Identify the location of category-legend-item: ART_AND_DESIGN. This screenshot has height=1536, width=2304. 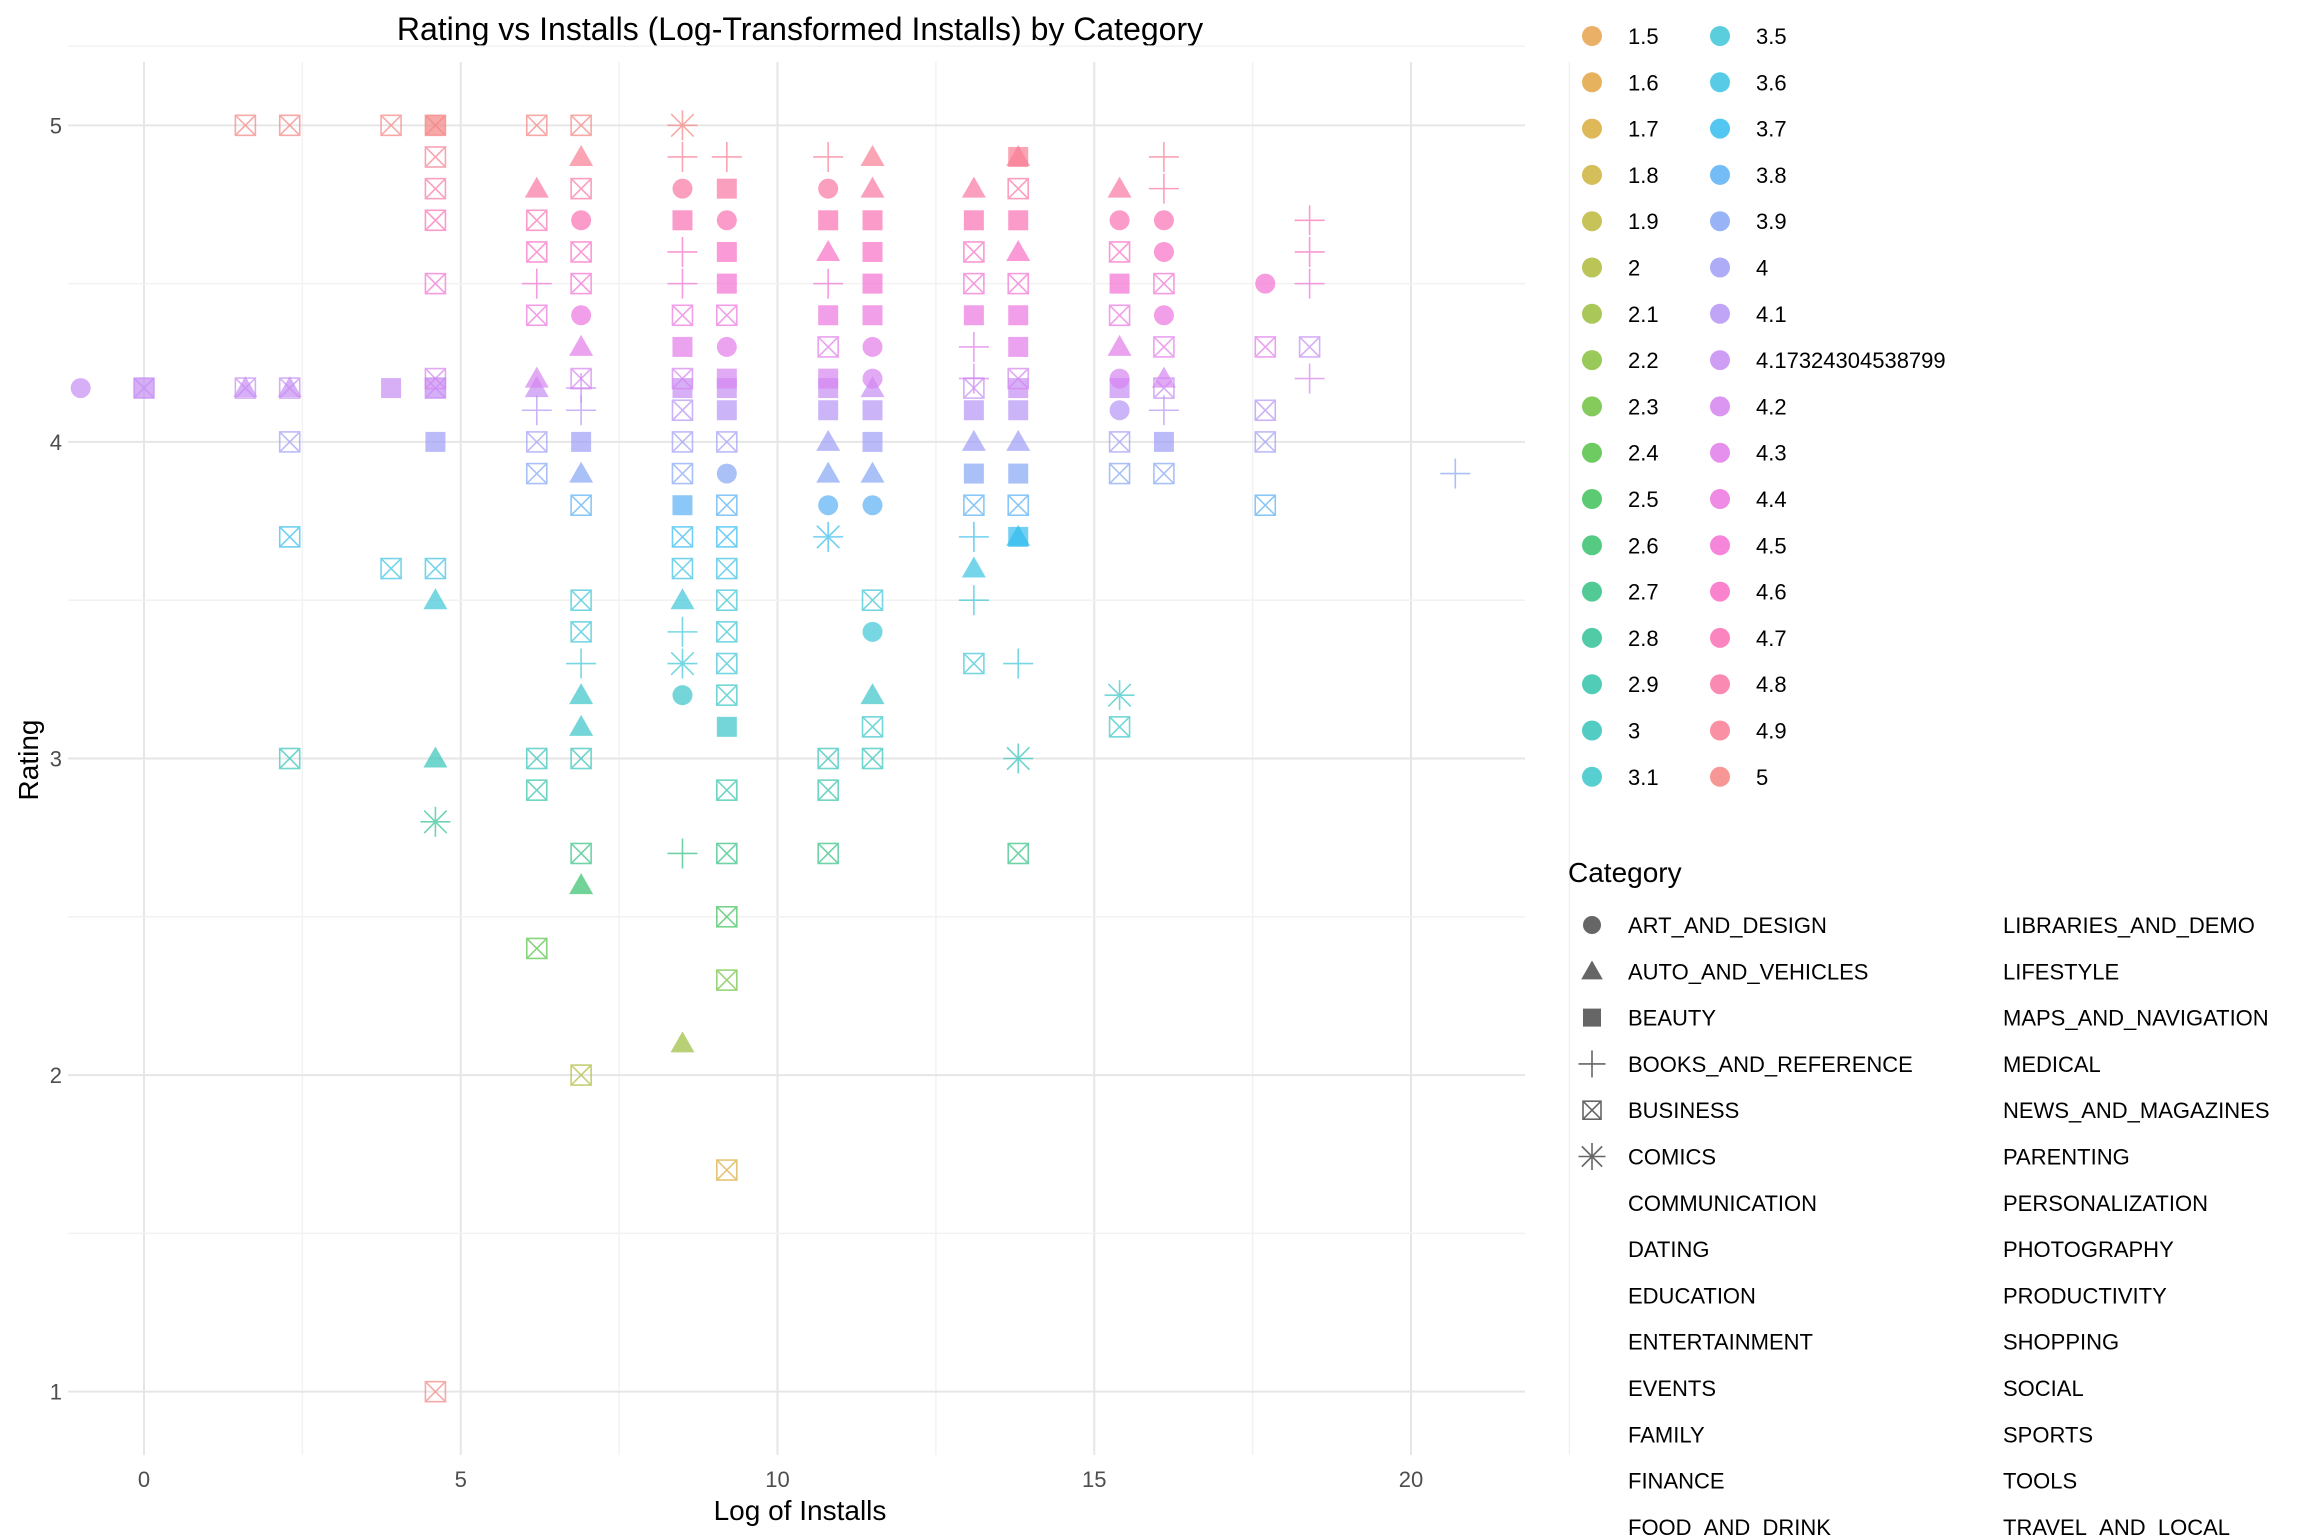
(1705, 925).